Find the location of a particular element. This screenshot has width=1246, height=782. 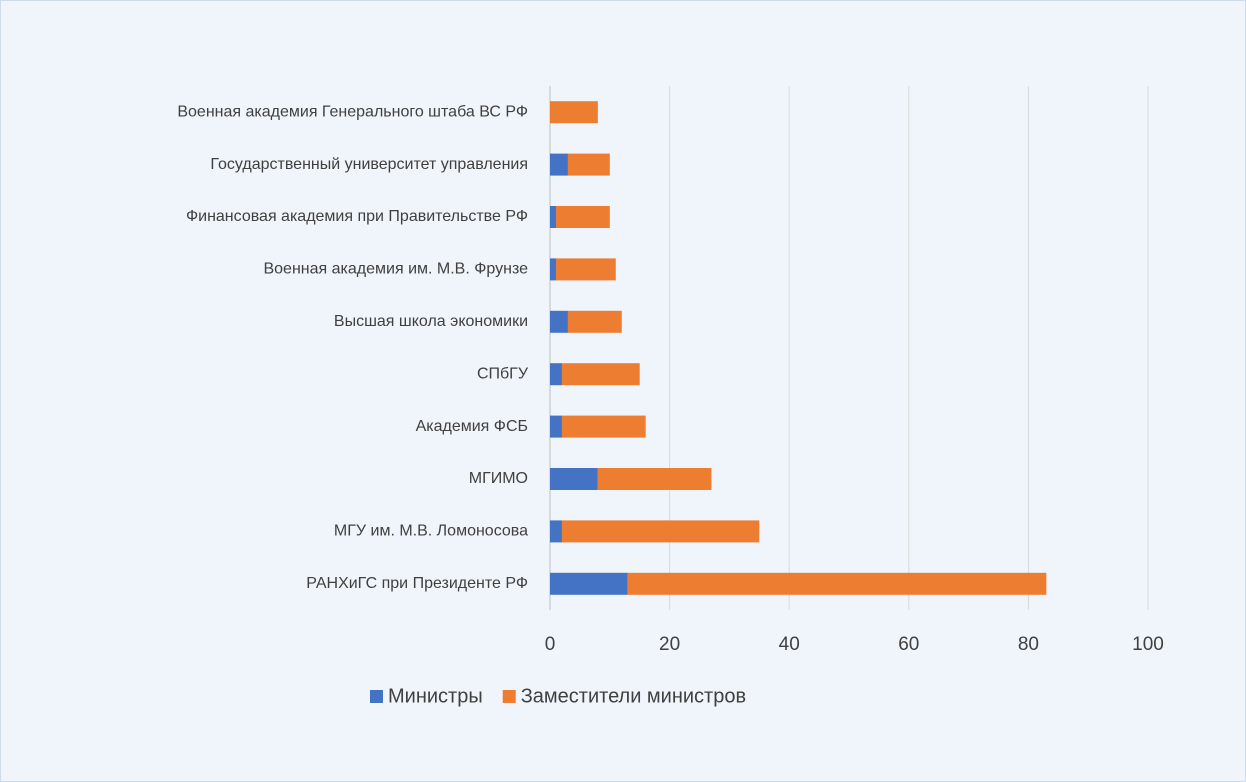

legend-label: Заместители министров is located at coordinates (633, 696).